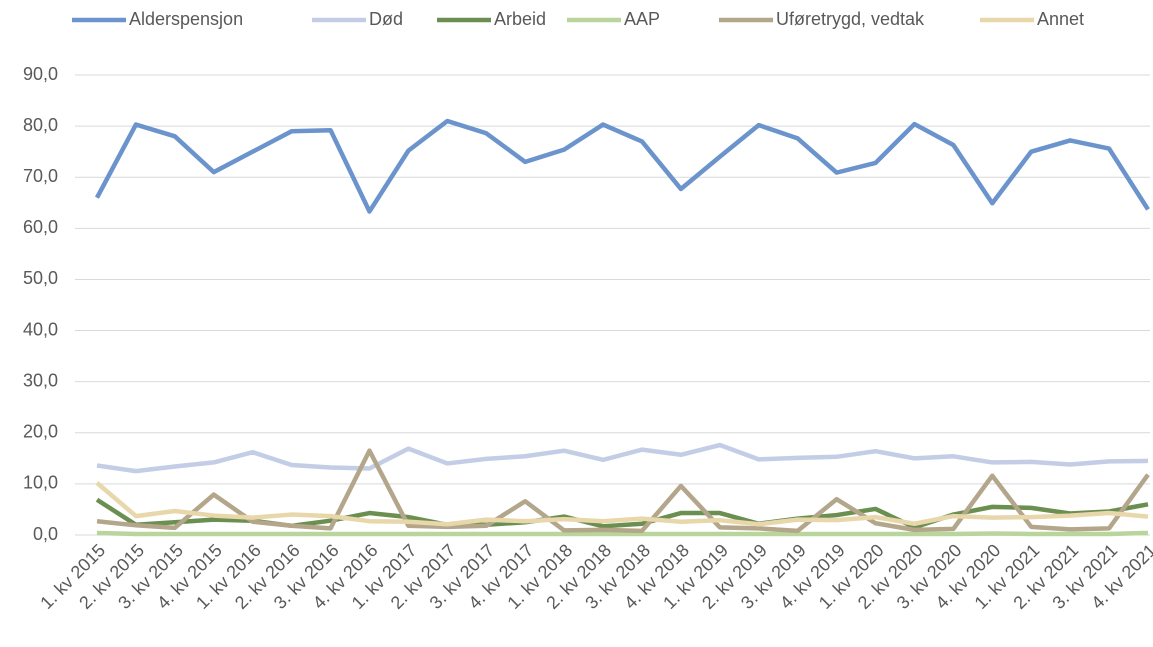 The width and height of the screenshot is (1153, 647). Describe the element at coordinates (40, 483) in the screenshot. I see `y-tick-label: 10,0` at that location.